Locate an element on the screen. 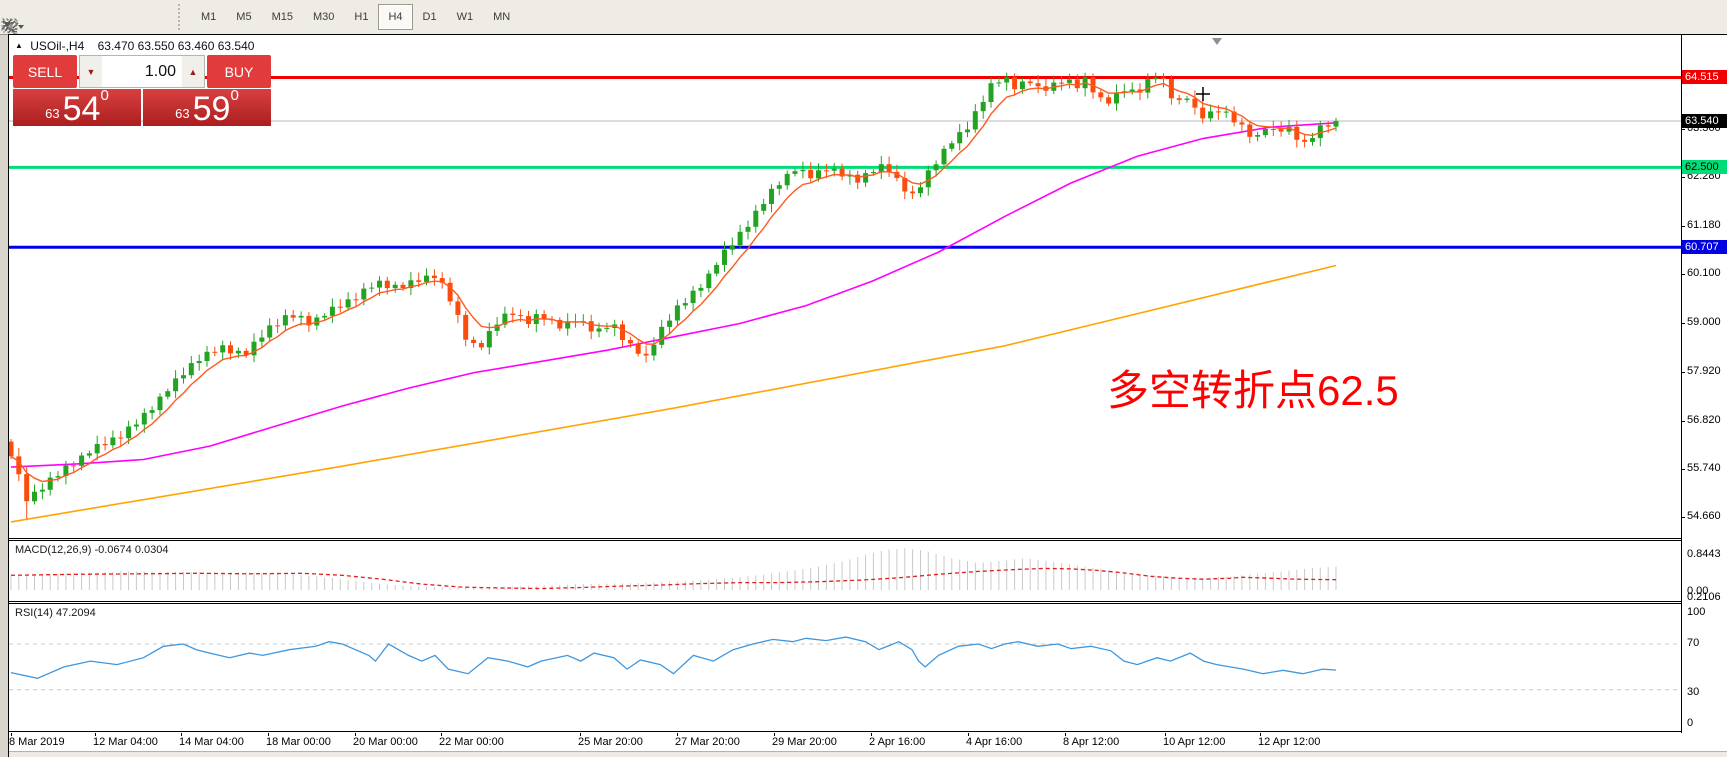 This screenshot has height=757, width=1727. price-tick-label: 54.660 is located at coordinates (1704, 516).